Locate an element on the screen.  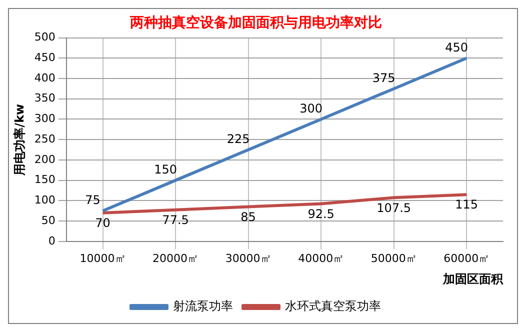
y-tick-label: 300 is located at coordinates (45, 119).